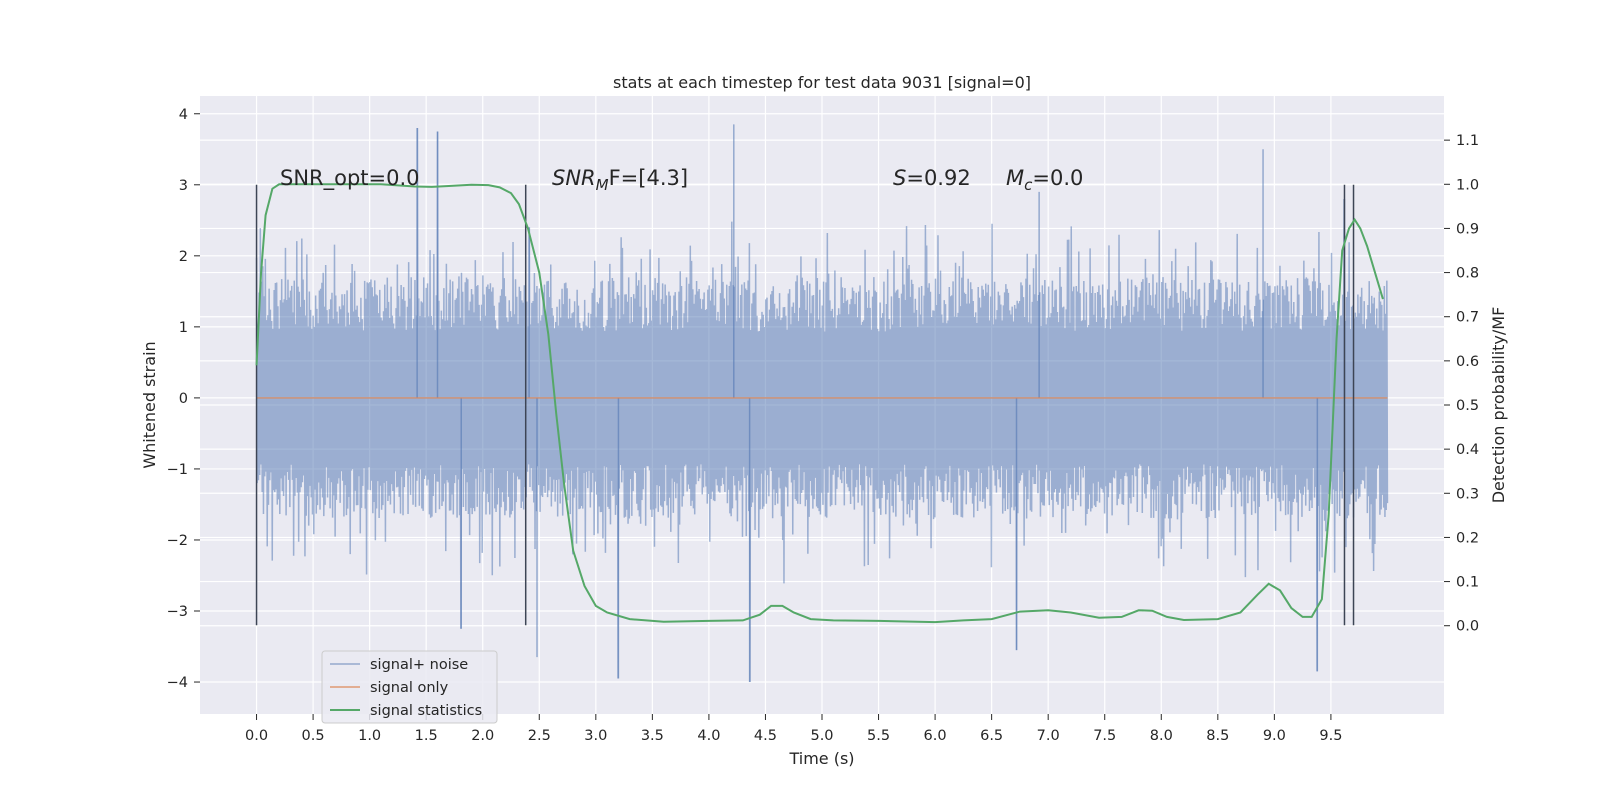 The height and width of the screenshot is (800, 1600). I want to click on y2-axis-label: Detection probability/MF, so click(1498, 405).